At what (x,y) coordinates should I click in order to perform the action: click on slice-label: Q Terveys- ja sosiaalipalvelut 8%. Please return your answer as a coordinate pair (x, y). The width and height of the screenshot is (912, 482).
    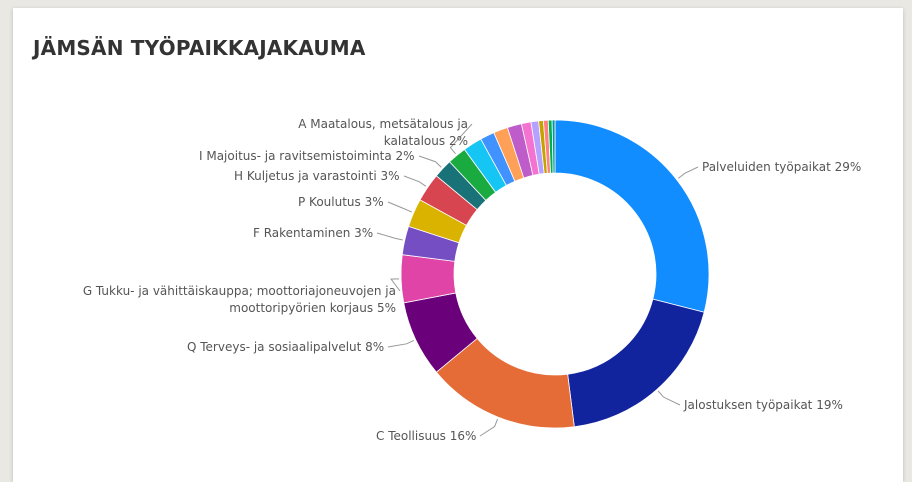
    Looking at the image, I should click on (285, 347).